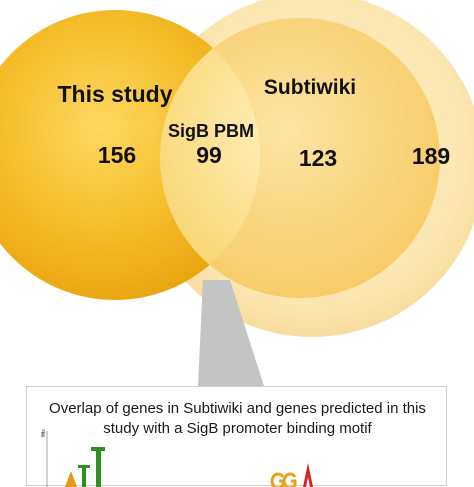  What do you see at coordinates (42, 435) in the screenshot?
I see `motif-axis-tick: 2` at bounding box center [42, 435].